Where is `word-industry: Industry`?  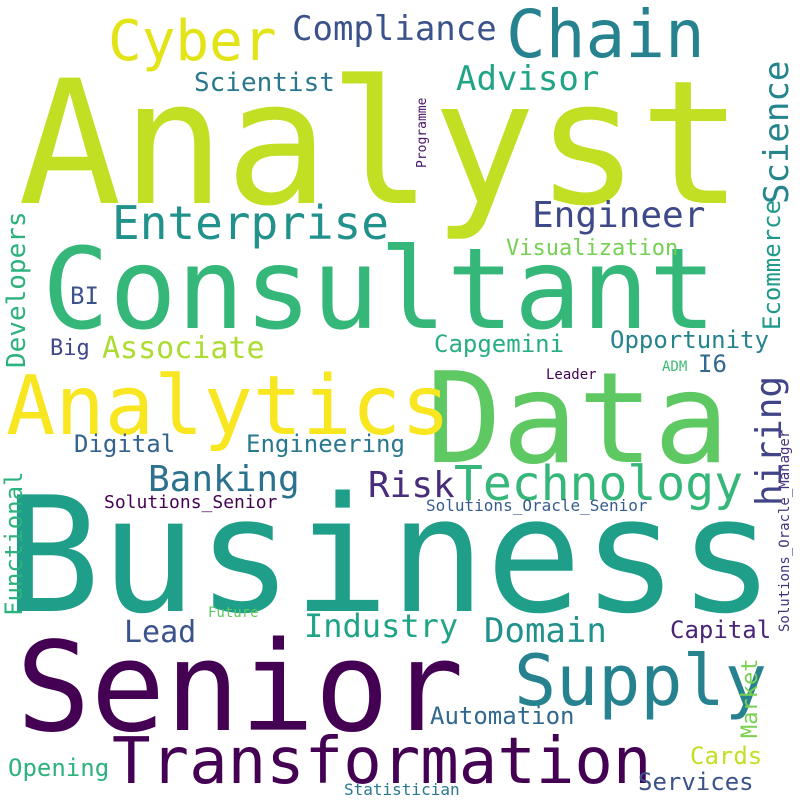
word-industry: Industry is located at coordinates (381, 626).